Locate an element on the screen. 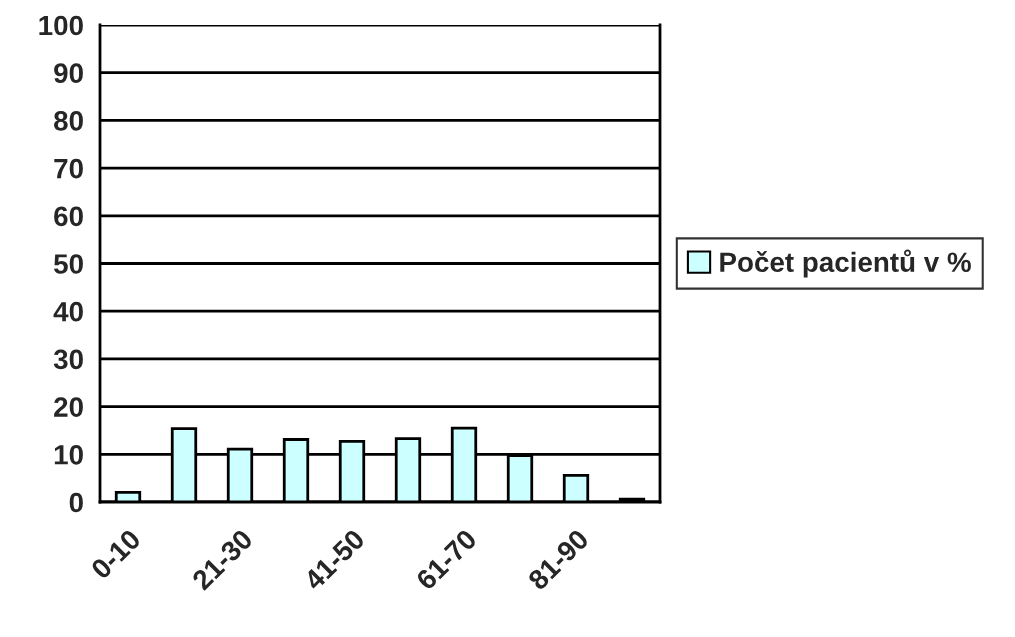 The height and width of the screenshot is (637, 1015). legend-label: Počet pacientů v % is located at coordinates (845, 263).